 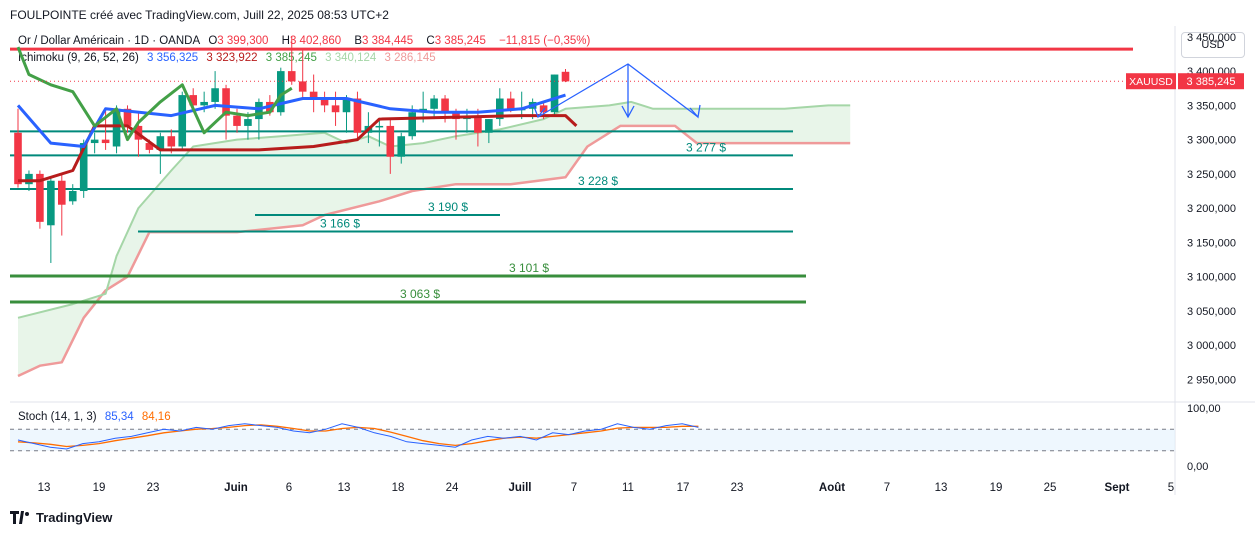 What do you see at coordinates (78, 58) in the screenshot?
I see `ichimoku-label: Ichimoku (9, 26, 52, 26)` at bounding box center [78, 58].